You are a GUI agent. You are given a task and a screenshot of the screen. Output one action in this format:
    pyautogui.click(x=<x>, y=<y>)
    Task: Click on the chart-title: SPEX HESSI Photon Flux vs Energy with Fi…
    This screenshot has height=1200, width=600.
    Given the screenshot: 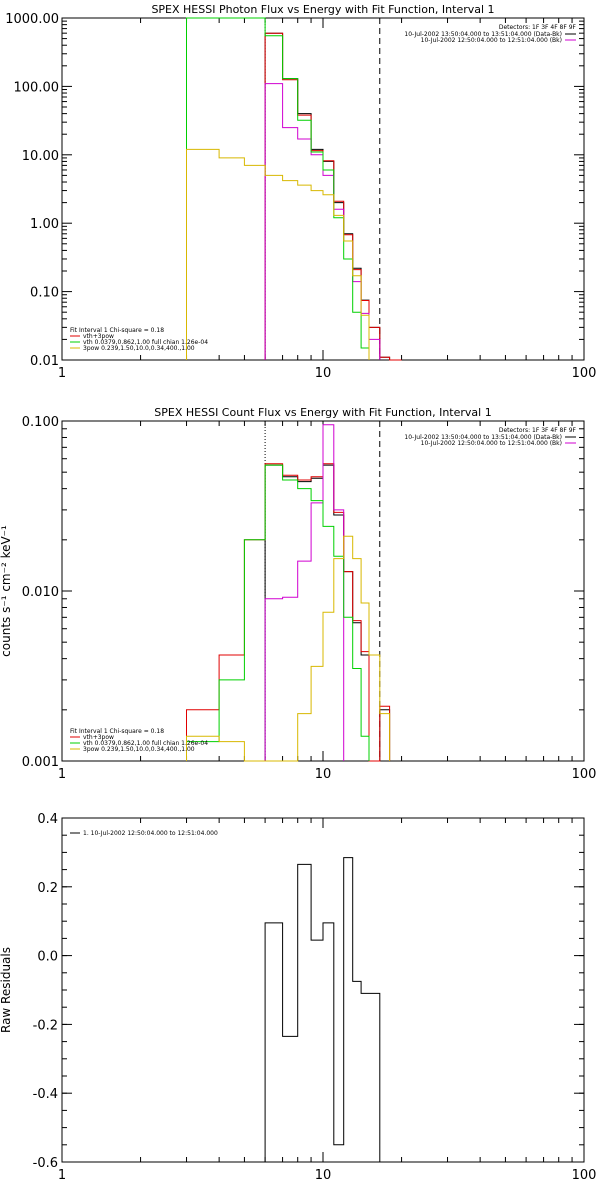 What is the action you would take?
    pyautogui.click(x=322, y=9)
    